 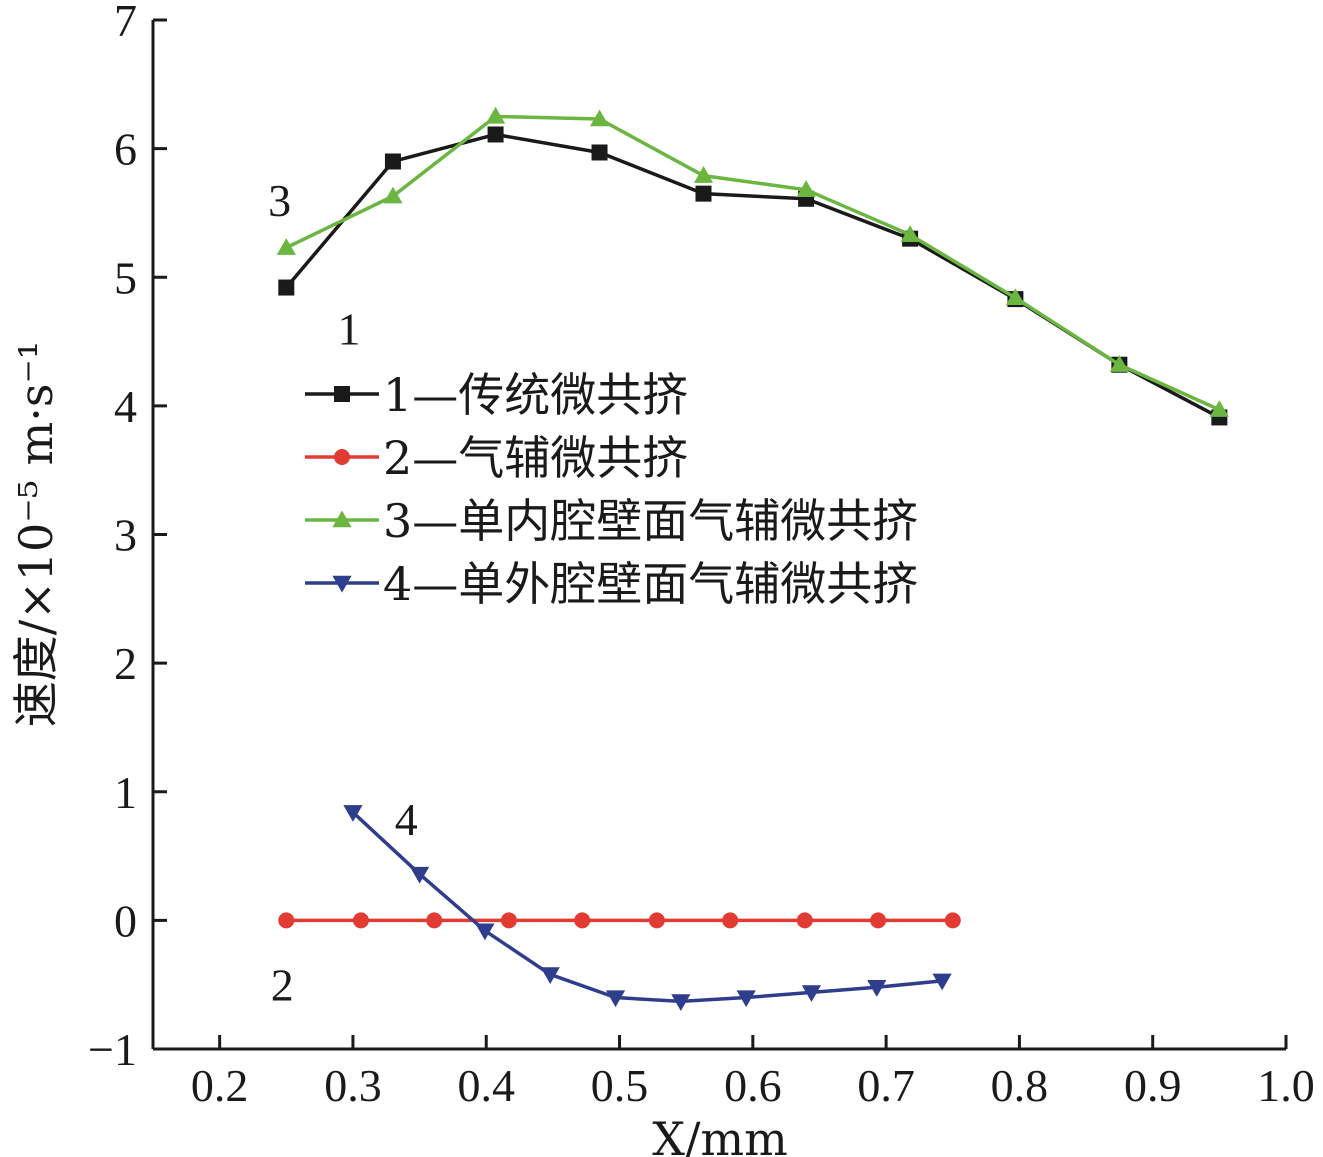 I want to click on x-tick-label: 0.4, so click(x=486, y=1085).